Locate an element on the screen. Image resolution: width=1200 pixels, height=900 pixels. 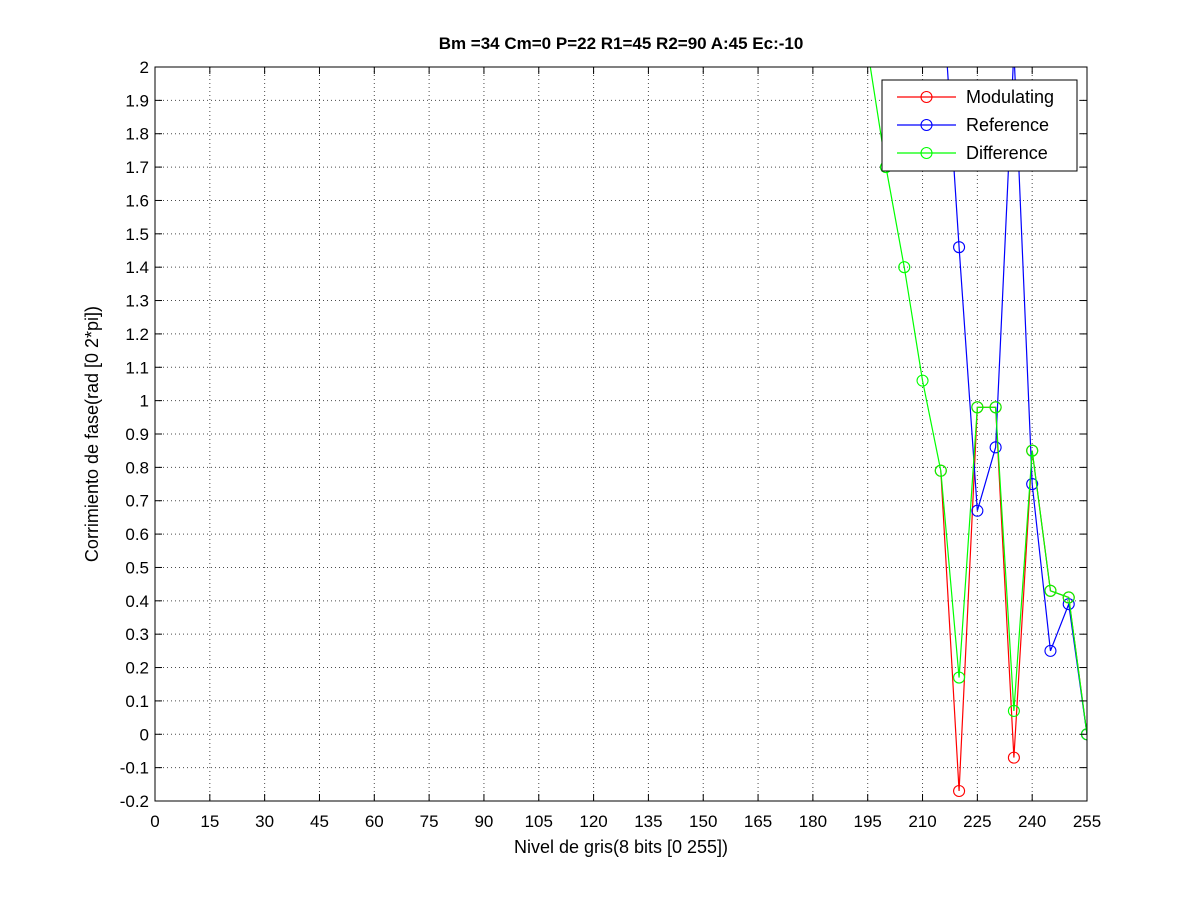
y-tick-label: 1.6 is located at coordinates (137, 200).